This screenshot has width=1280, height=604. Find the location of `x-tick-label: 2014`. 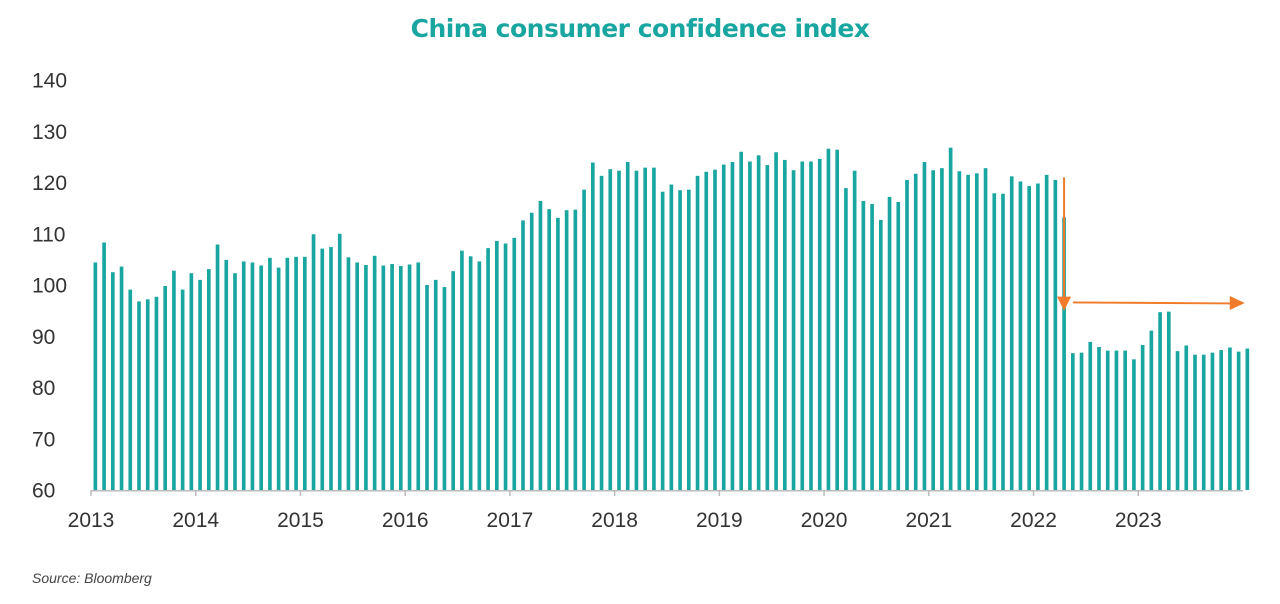

x-tick-label: 2014 is located at coordinates (195, 520).